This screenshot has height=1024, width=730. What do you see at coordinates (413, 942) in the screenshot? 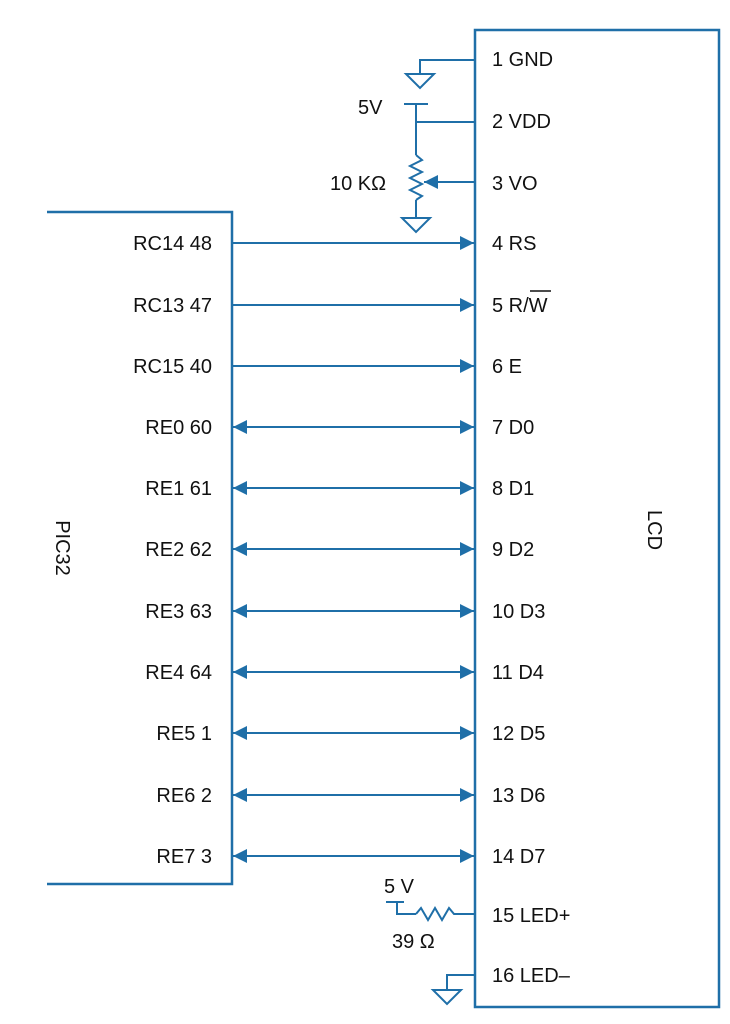
I see `resistor-value-label: 39 Ω` at bounding box center [413, 942].